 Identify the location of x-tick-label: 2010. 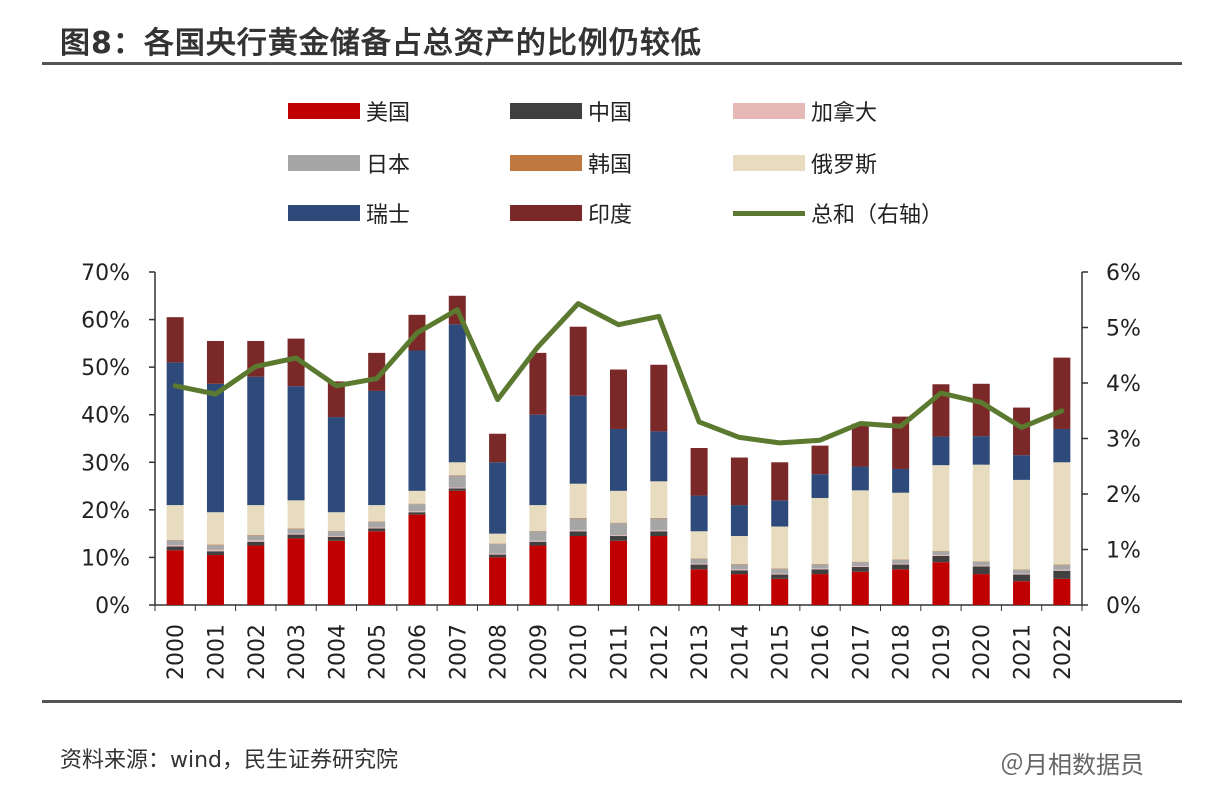
(579, 652).